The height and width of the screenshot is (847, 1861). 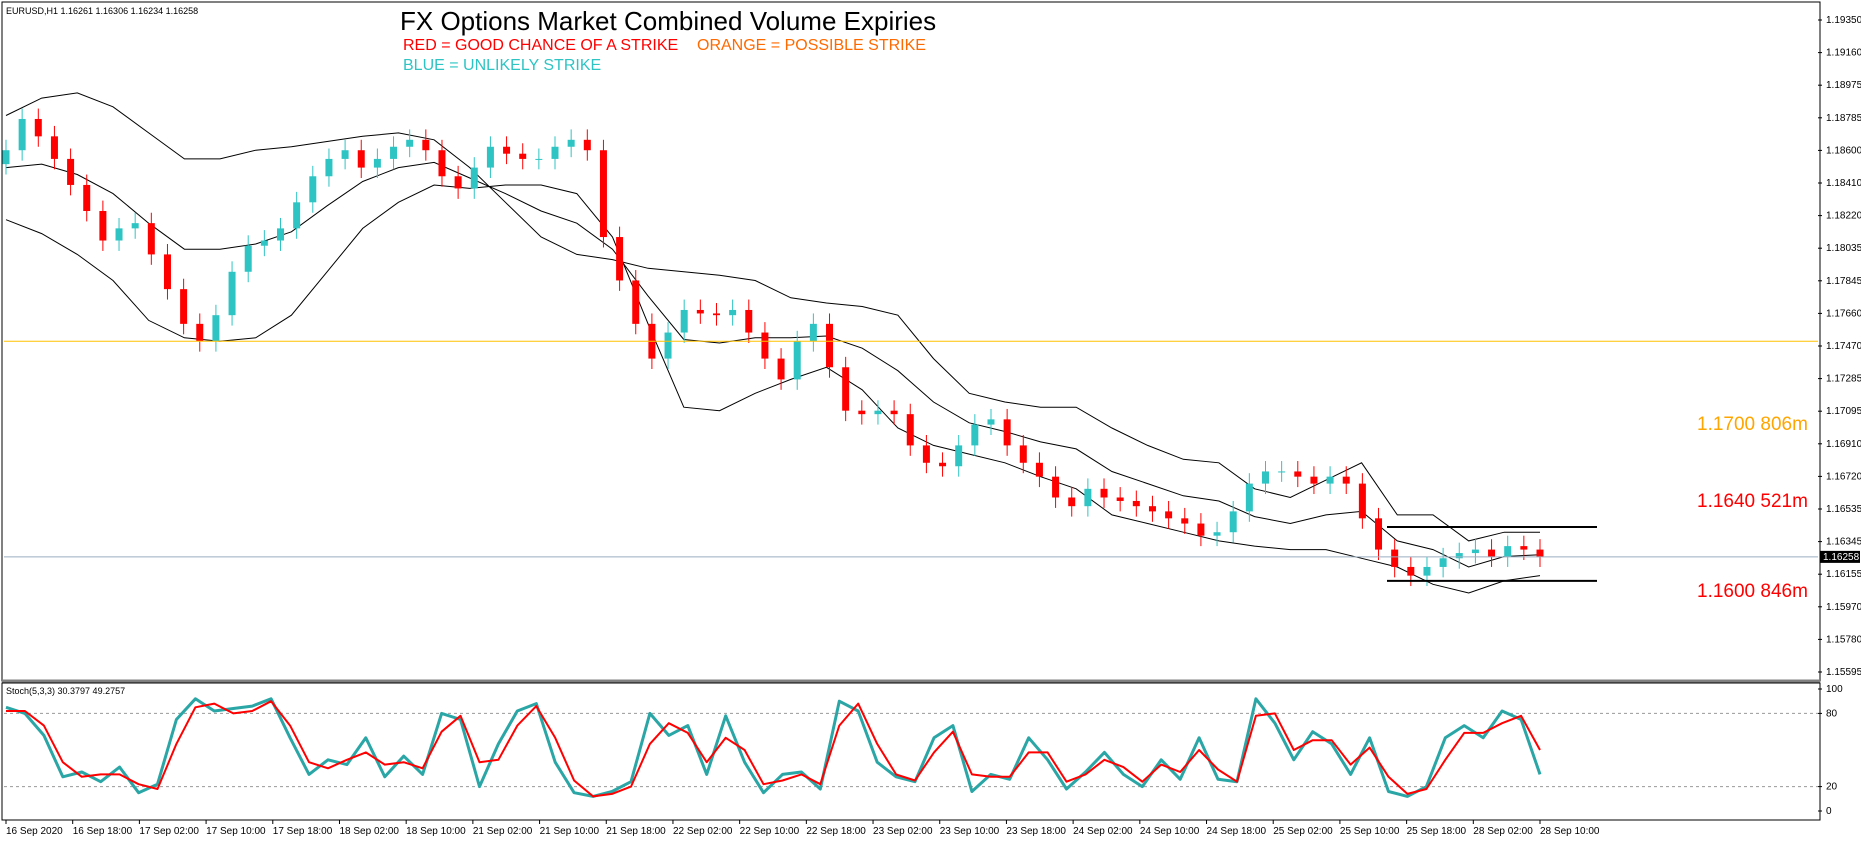 I want to click on strike-label-2: 1.1640 521m, so click(x=1752, y=501).